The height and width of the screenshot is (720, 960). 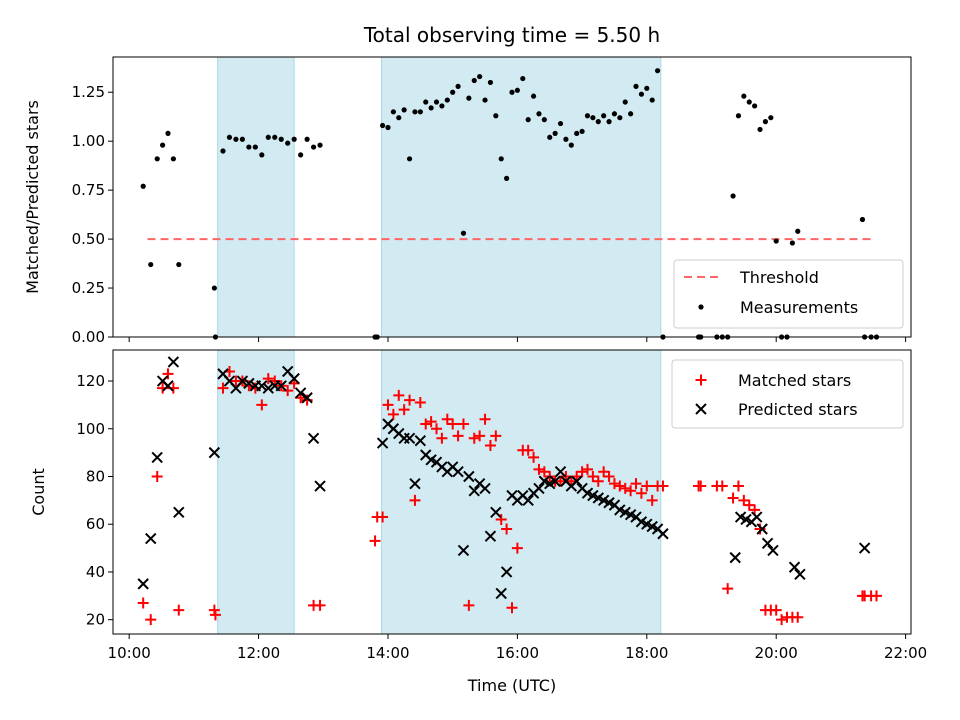 I want to click on y-tick-label: 0.75, so click(x=88, y=190).